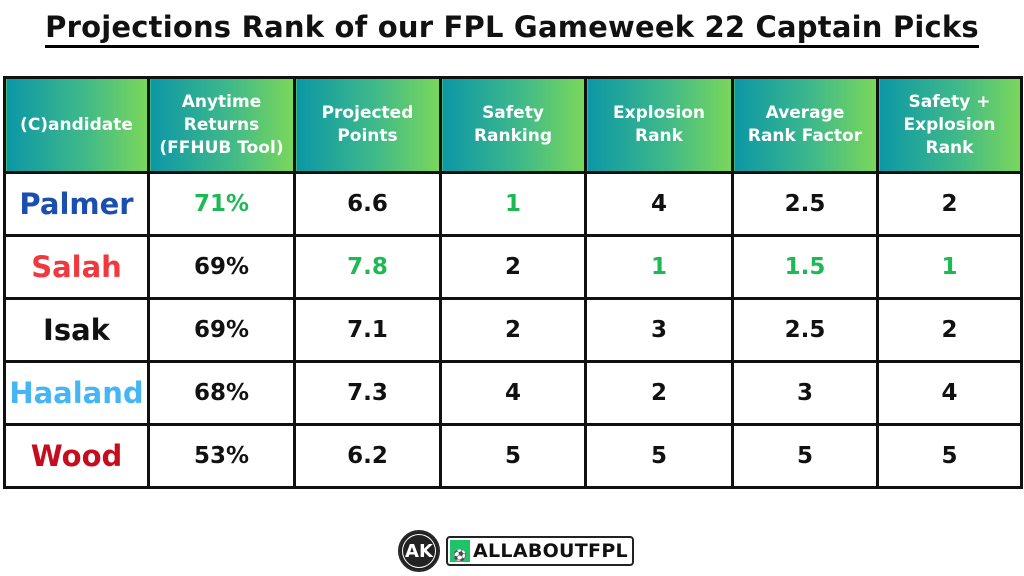 The height and width of the screenshot is (576, 1024). I want to click on ak-logo-text: AK, so click(419, 551).